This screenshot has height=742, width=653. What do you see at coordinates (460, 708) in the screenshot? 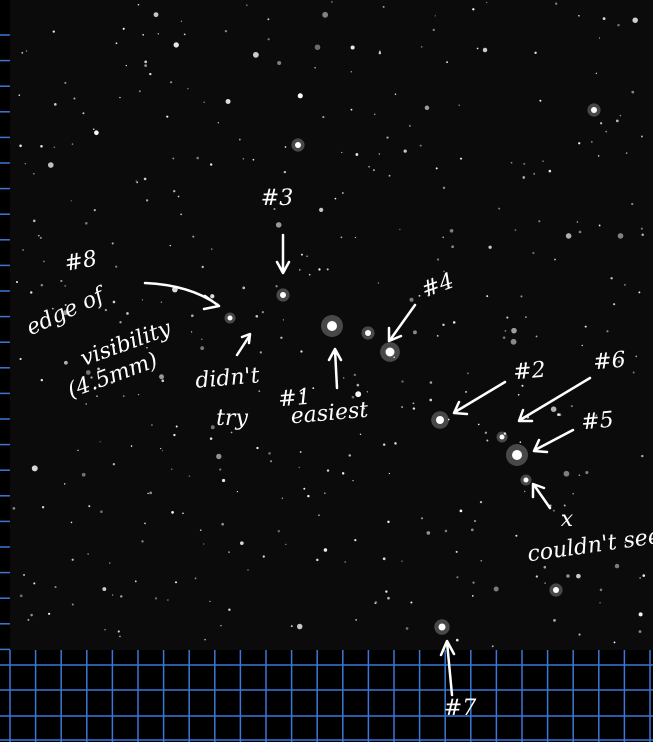
I see `annotation-text: #7` at bounding box center [460, 708].